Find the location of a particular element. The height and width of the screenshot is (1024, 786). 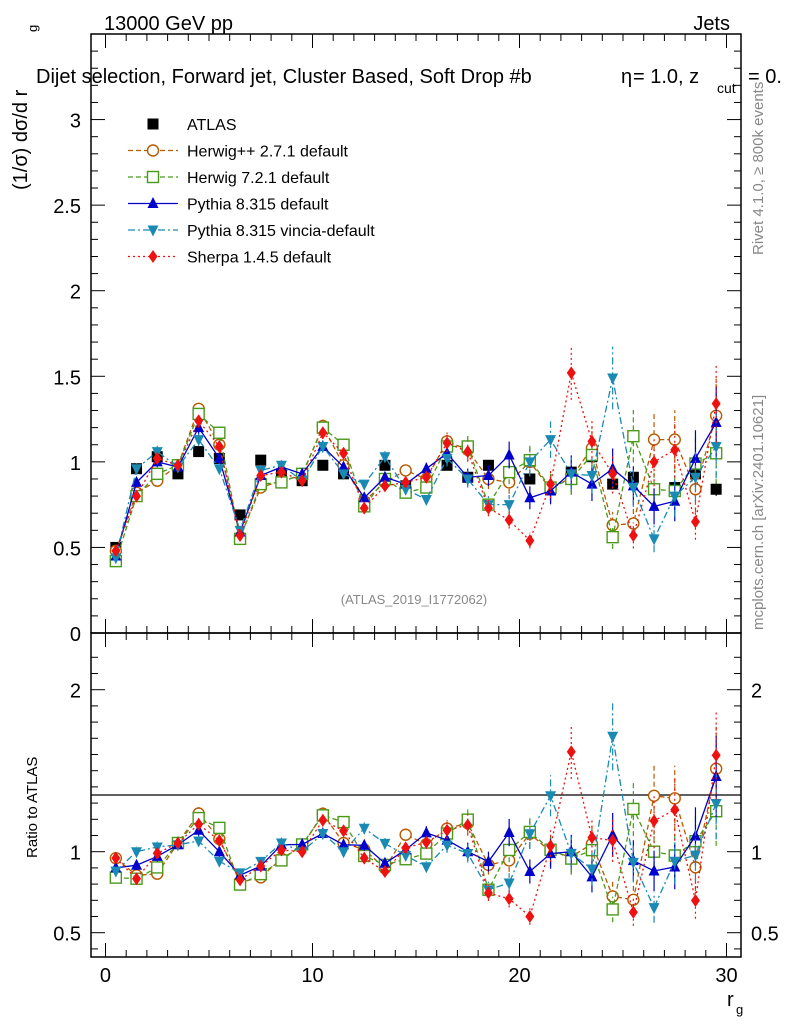

legend-label: Sherpa 1.4.5 default is located at coordinates (259, 258).